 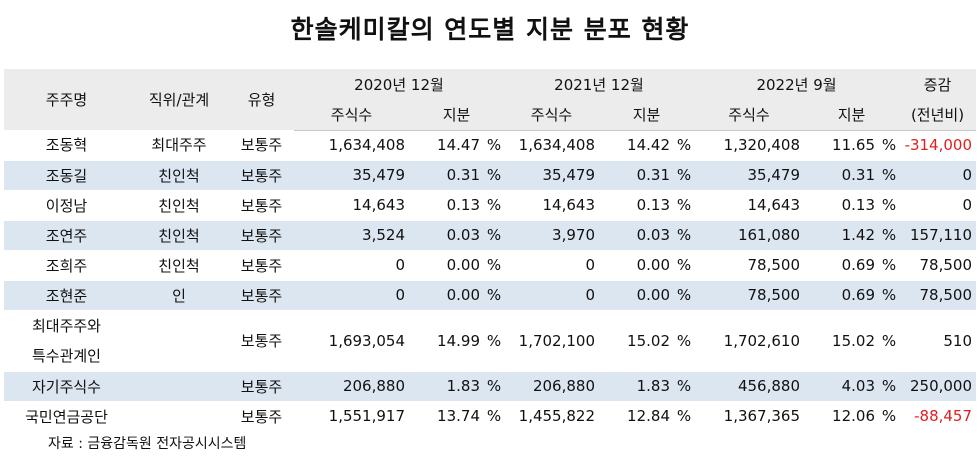 I want to click on header-shareholder: 주주명, so click(x=66, y=99).